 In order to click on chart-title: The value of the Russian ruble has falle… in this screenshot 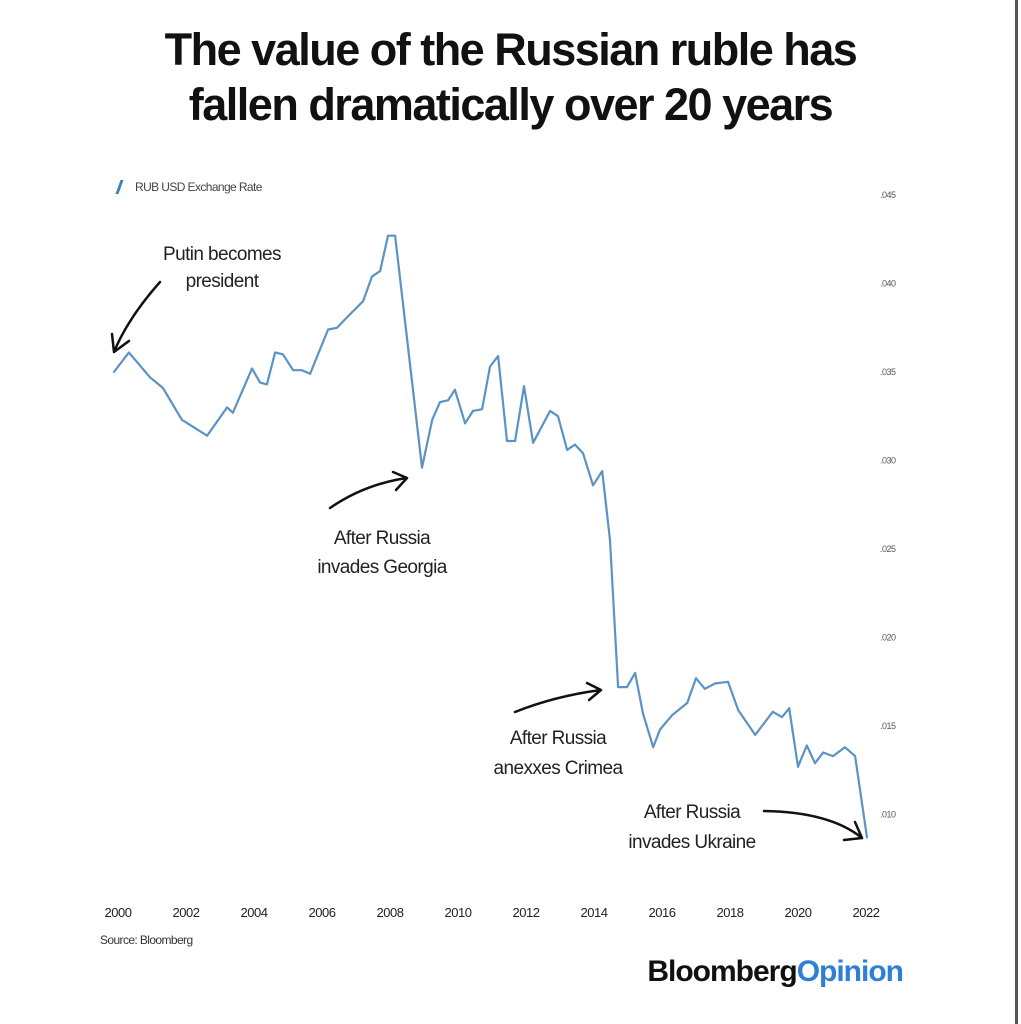, I will do `click(510, 77)`.